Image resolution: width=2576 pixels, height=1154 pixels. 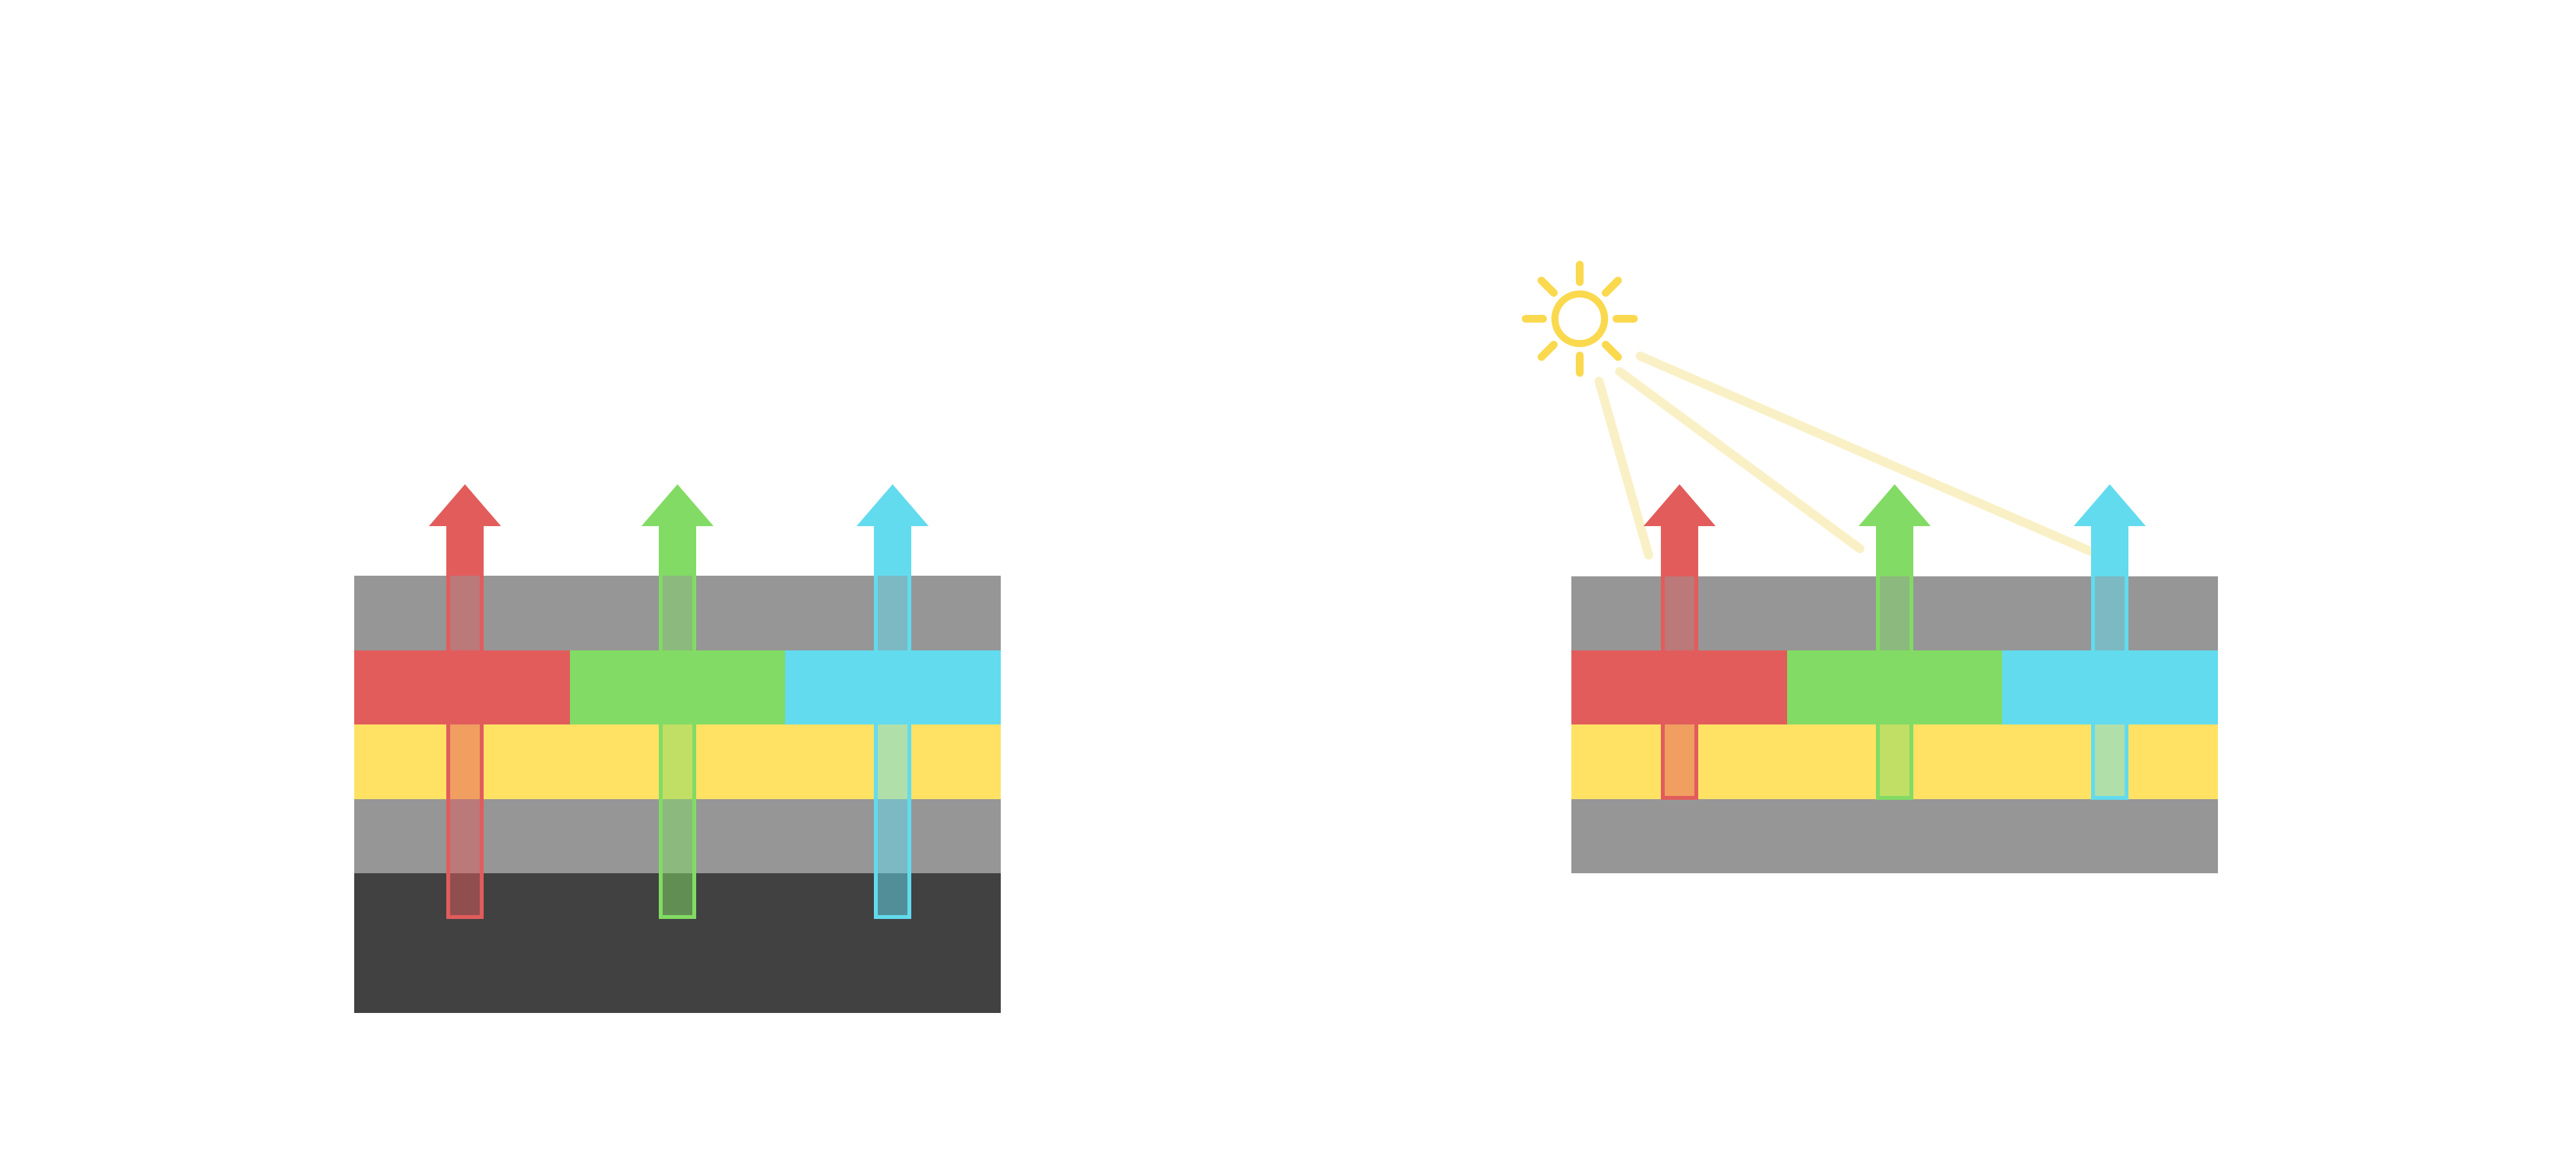 I want to click on sunlight-beam, so click(x=1624, y=469).